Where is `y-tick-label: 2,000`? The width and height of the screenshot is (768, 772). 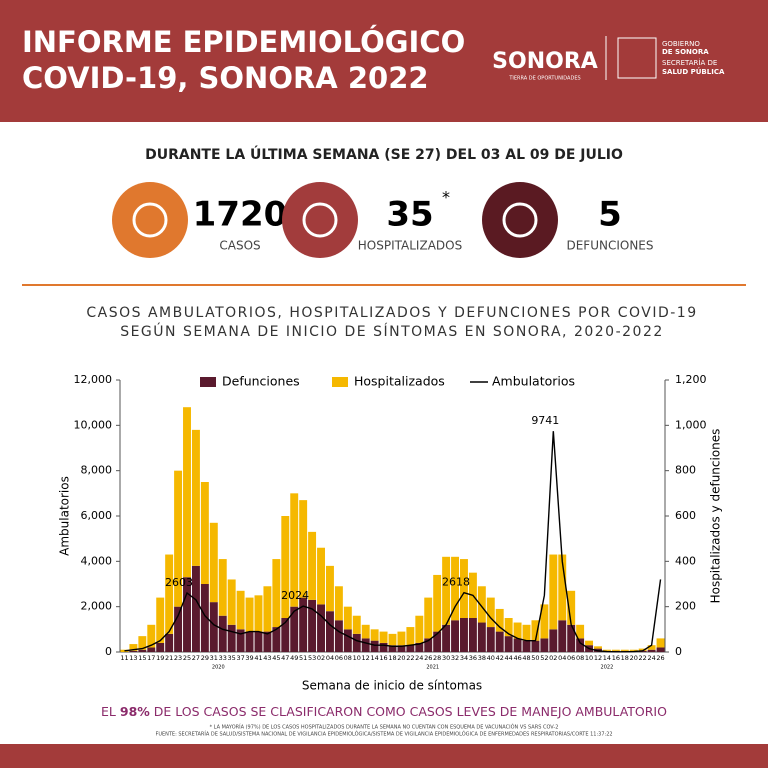 y-tick-label: 2,000 is located at coordinates (97, 606).